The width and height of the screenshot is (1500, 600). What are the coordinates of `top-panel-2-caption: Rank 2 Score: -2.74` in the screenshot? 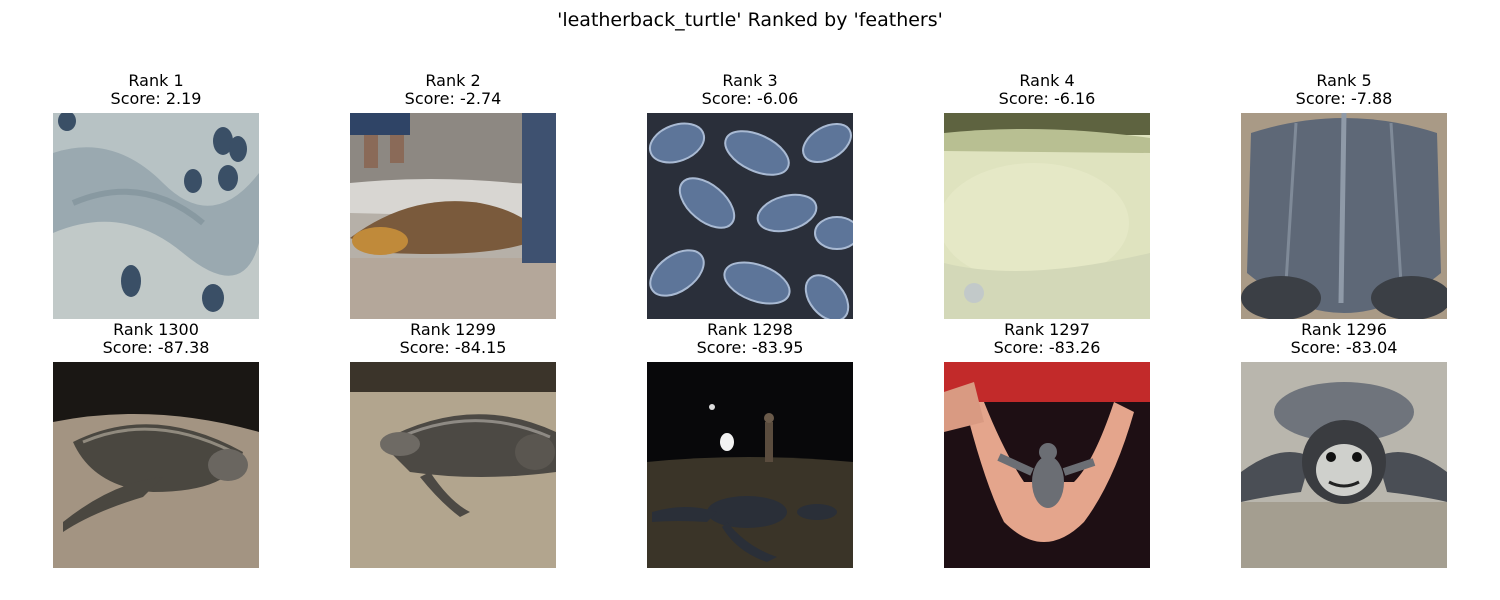 It's located at (453, 90).